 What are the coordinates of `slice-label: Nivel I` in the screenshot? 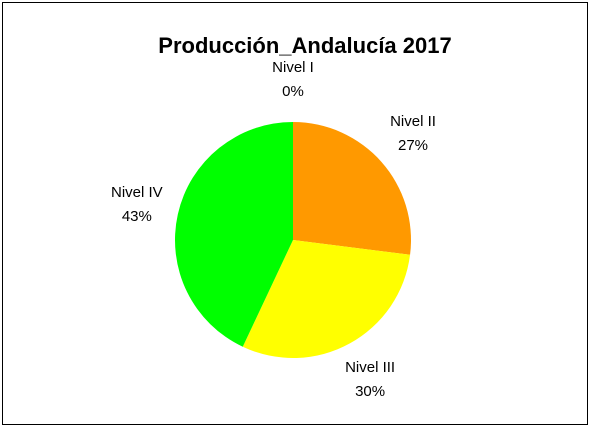 It's located at (293, 67).